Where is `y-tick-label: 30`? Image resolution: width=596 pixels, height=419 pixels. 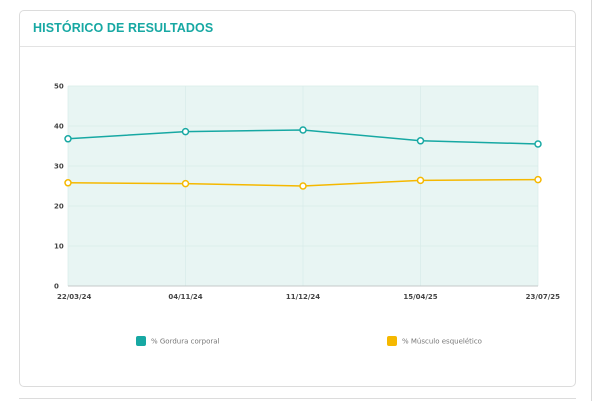
y-tick-label: 30 is located at coordinates (59, 167).